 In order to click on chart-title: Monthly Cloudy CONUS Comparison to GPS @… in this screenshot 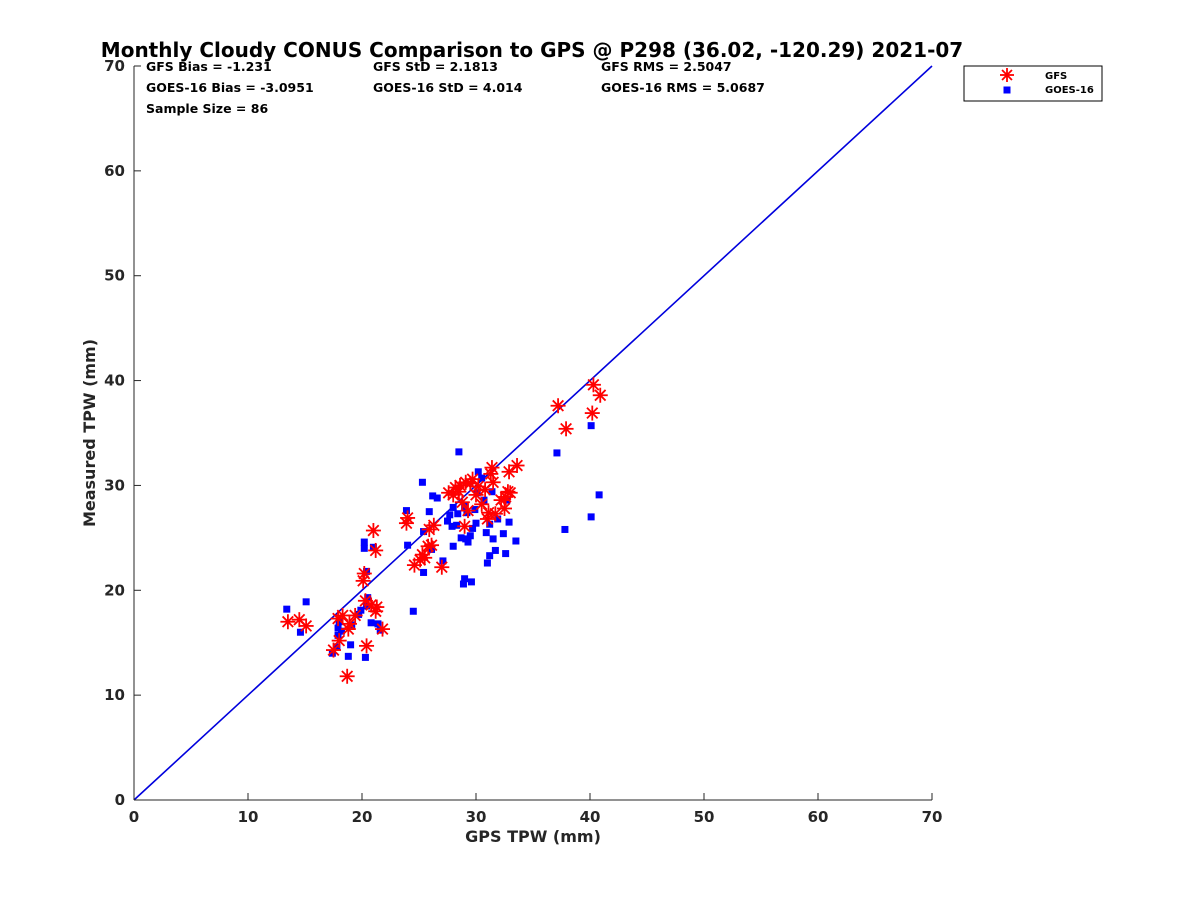, I will do `click(532, 50)`.